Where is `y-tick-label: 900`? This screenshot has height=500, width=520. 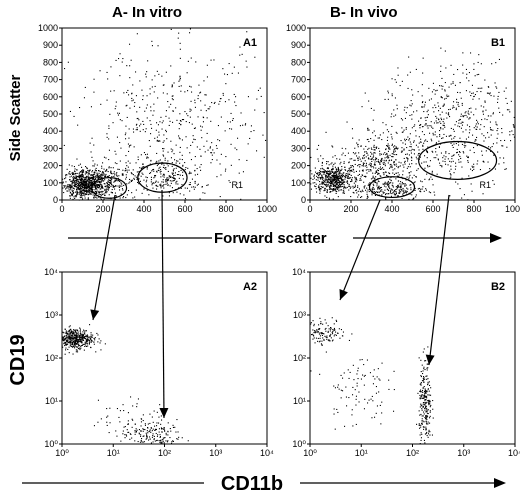
y-tick-label: 900 is located at coordinates (50, 45).